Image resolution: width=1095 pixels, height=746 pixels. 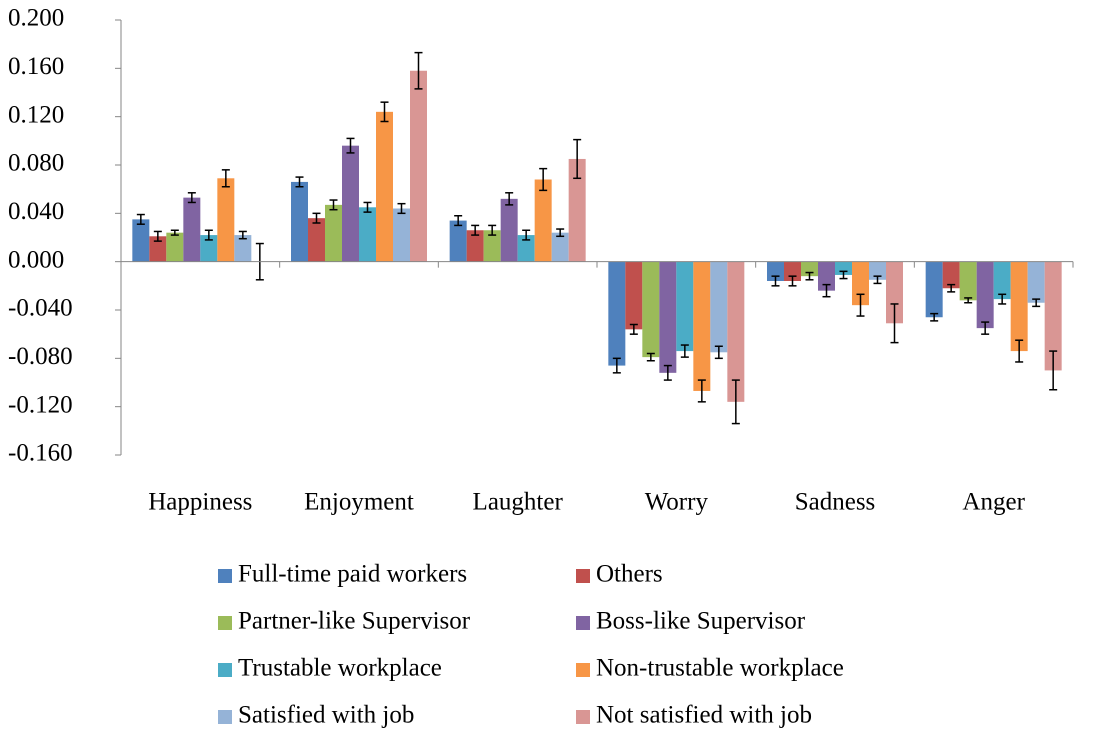 I want to click on x-tick-label: Sadness, so click(x=835, y=502).